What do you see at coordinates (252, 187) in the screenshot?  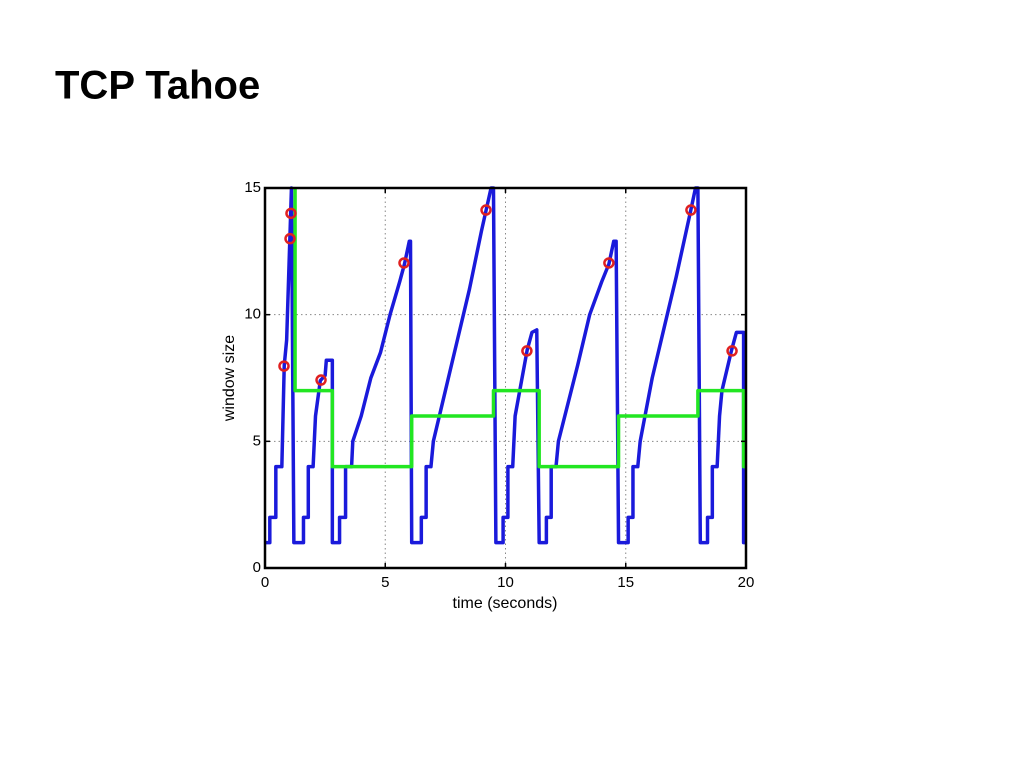 I see `y-tick-label: 15` at bounding box center [252, 187].